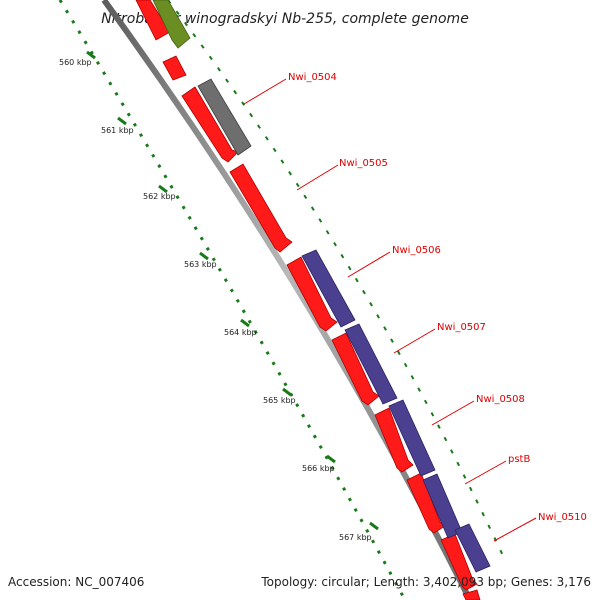 The height and width of the screenshot is (600, 600). I want to click on gene-label-nwi-0508: Nwi_0508, so click(500, 399).